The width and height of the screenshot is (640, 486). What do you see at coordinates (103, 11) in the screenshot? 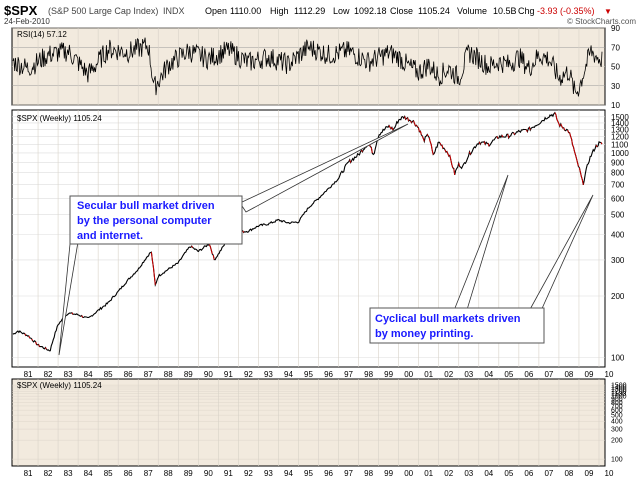
I see `index-name: (S&P 500 Large Cap Index)` at bounding box center [103, 11].